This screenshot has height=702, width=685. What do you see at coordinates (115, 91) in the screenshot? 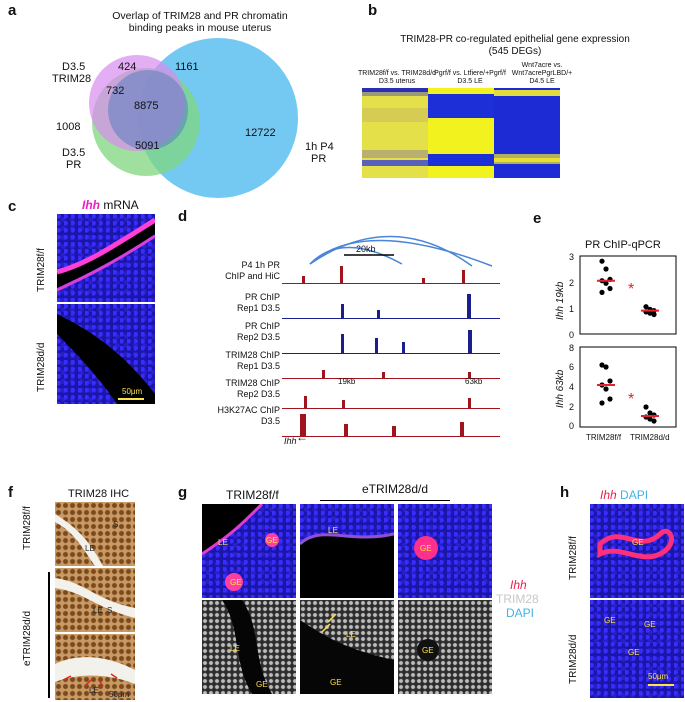
I see `venn-count-732: 732` at bounding box center [115, 91].